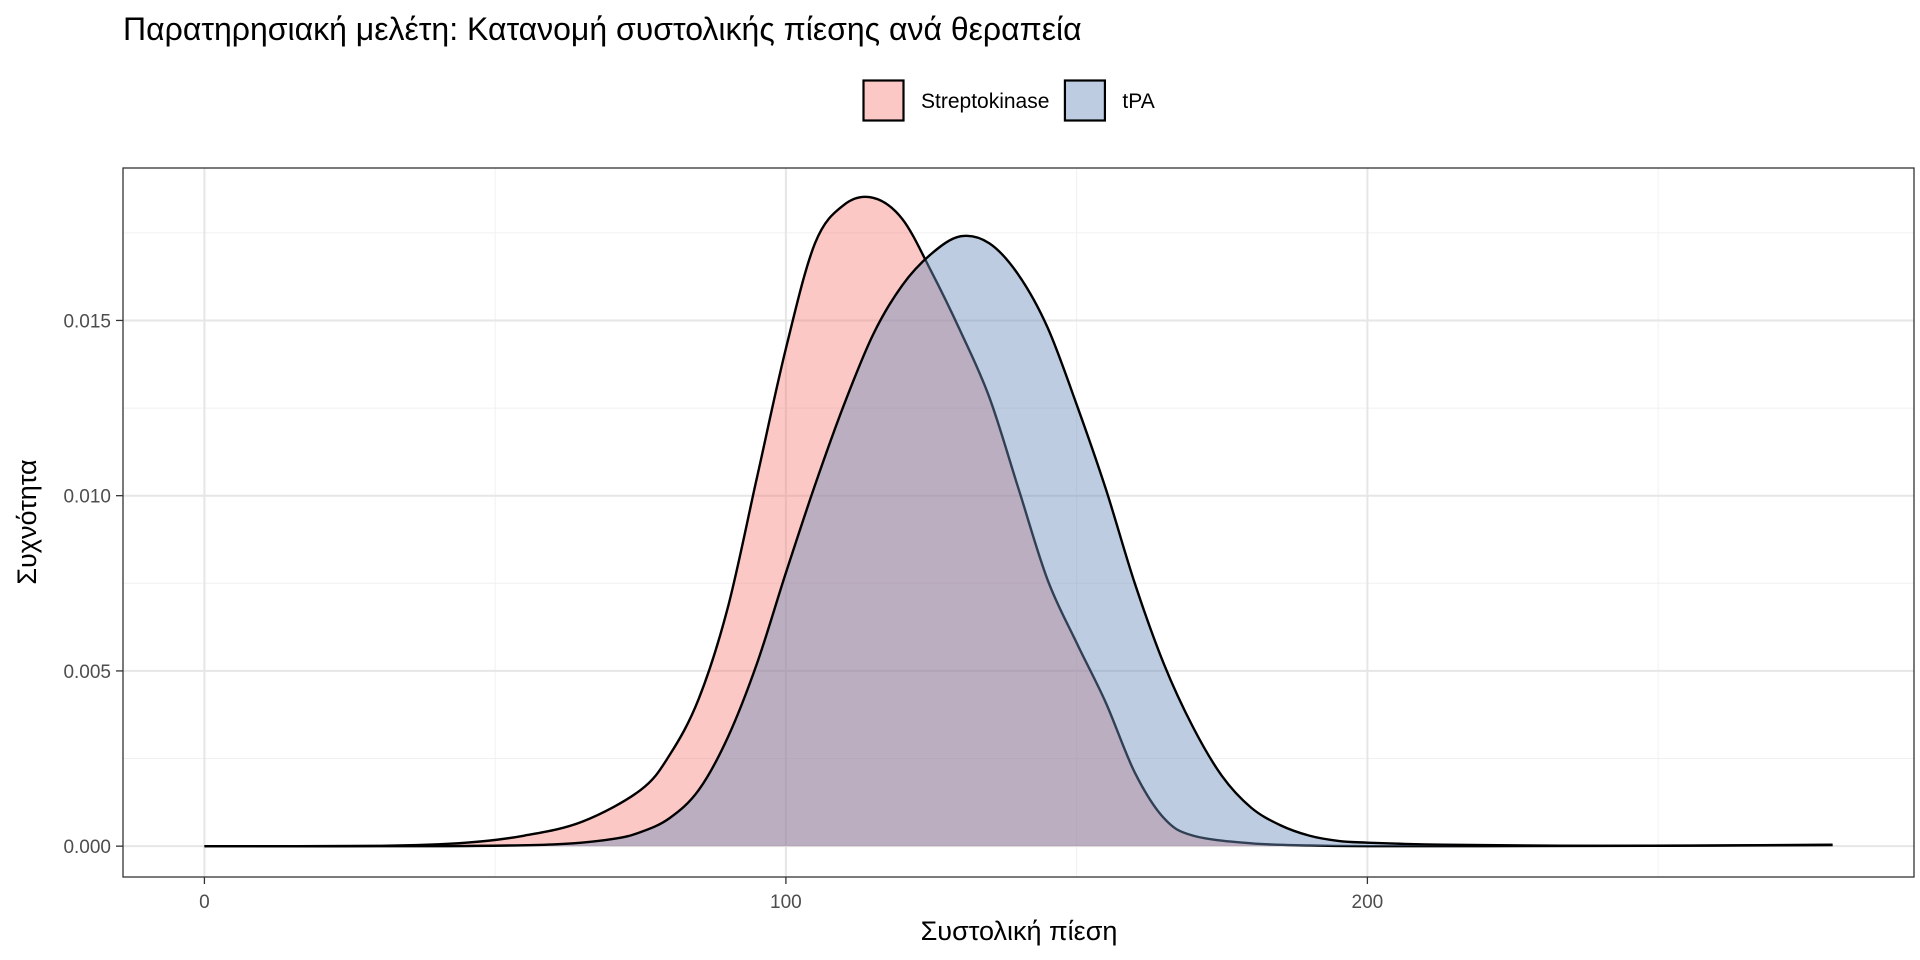 The image size is (1920, 960). Describe the element at coordinates (985, 101) in the screenshot. I see `legend-label-streptokinase: Streptokinase` at that location.